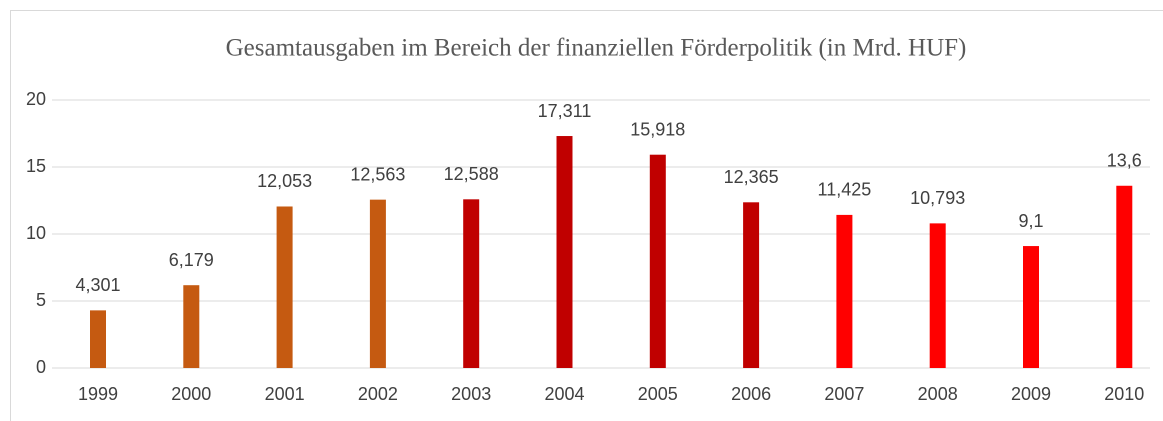 This screenshot has height=421, width=1163. I want to click on y-tick-label: 10, so click(36, 233).